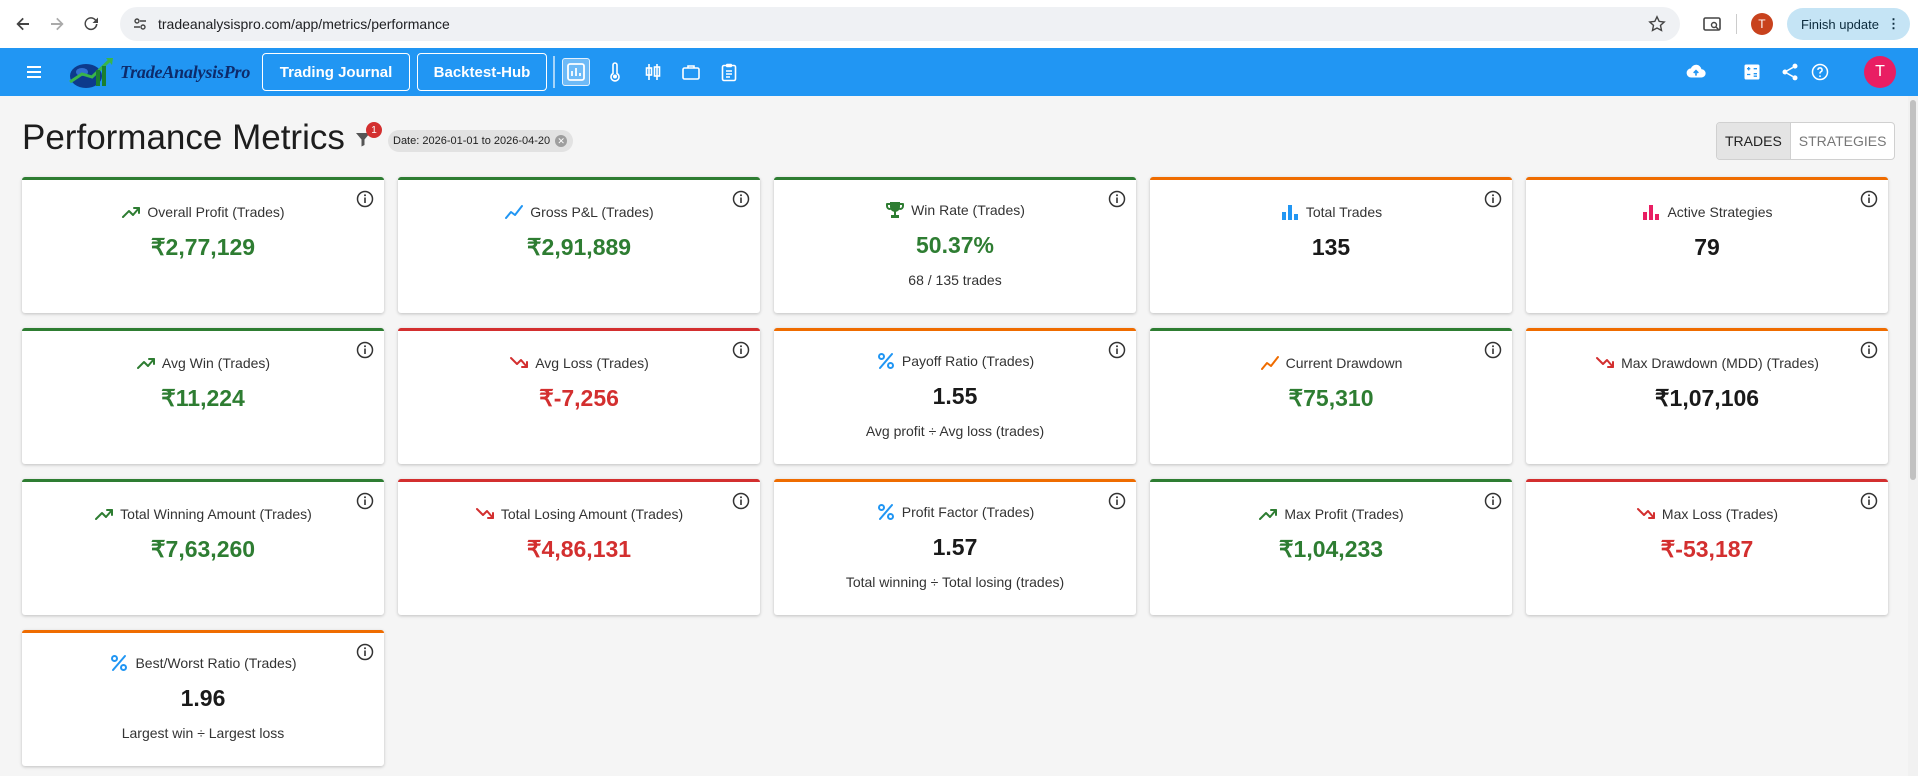 Image resolution: width=1918 pixels, height=776 pixels. I want to click on metric-value: ₹11,224, so click(203, 398).